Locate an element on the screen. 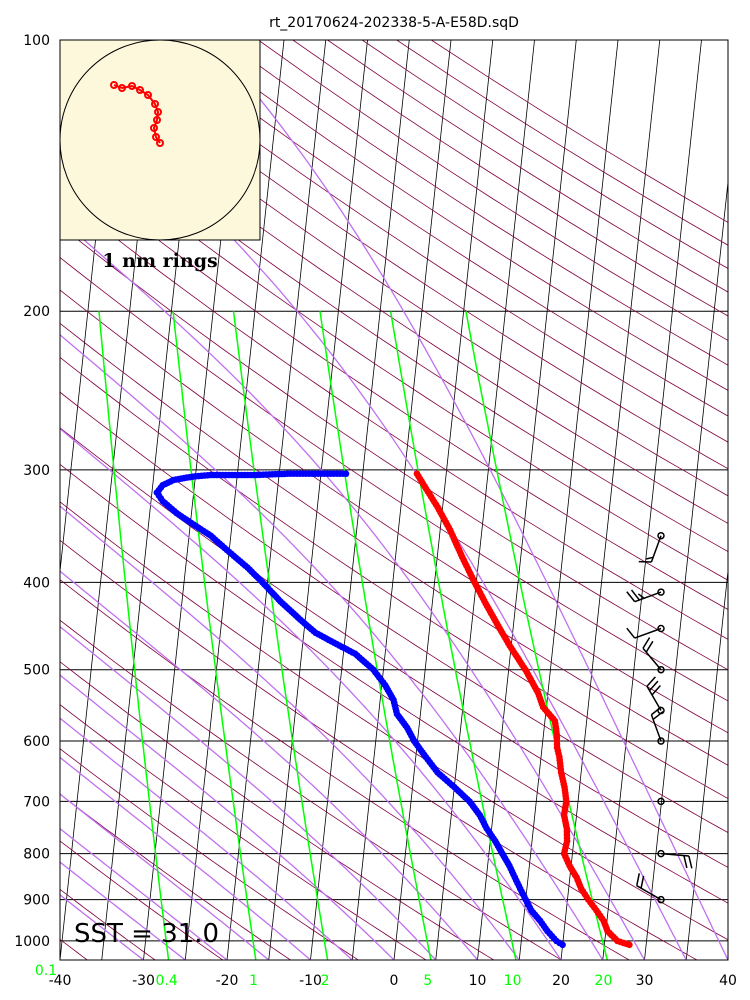 Image resolution: width=750 pixels, height=1000 pixels. temperature-point is located at coordinates (417, 474).